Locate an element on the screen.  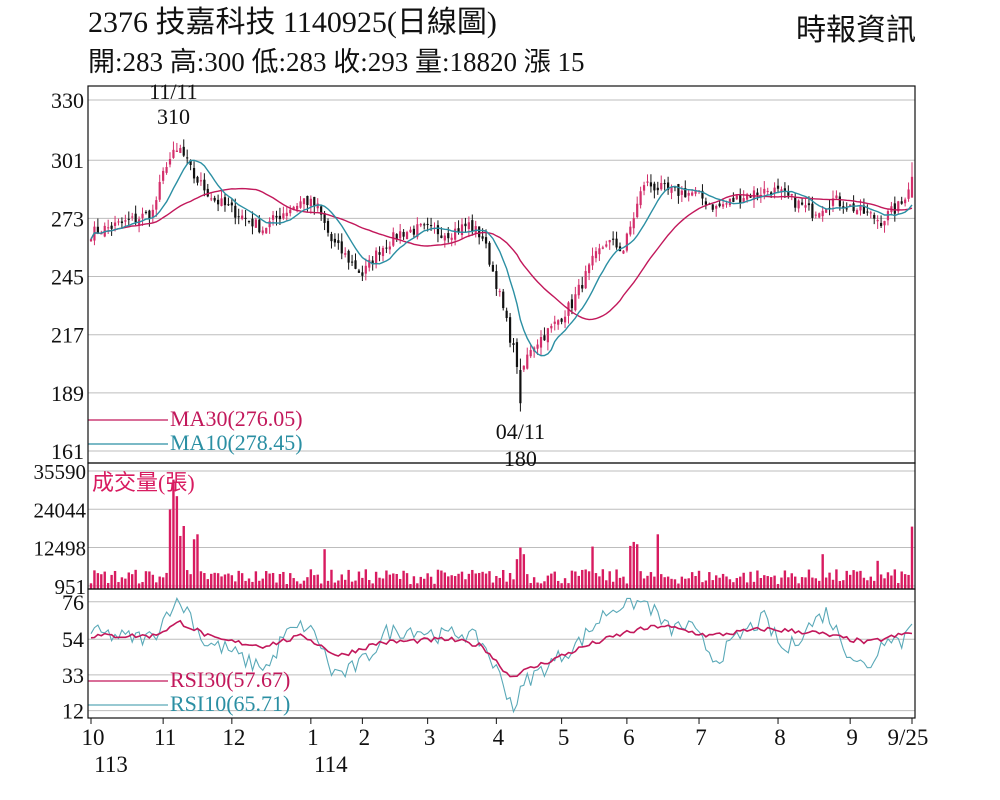
x-month-label: 12 is located at coordinates (233, 737).